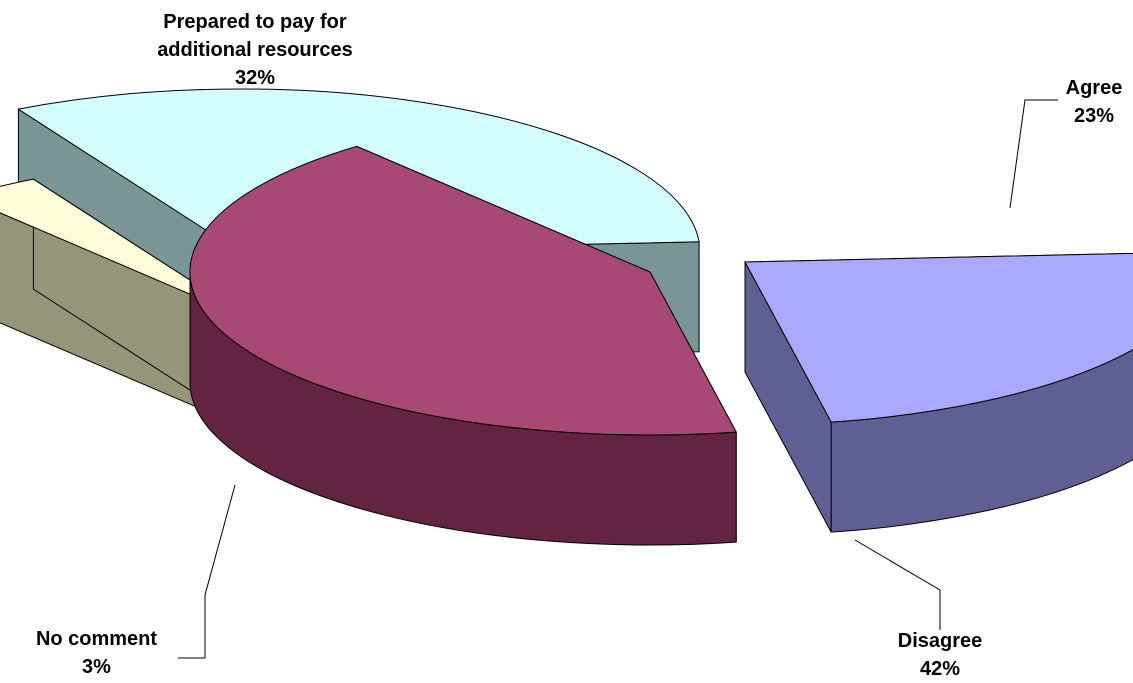 This screenshot has width=1133, height=683. What do you see at coordinates (96, 639) in the screenshot?
I see `slice-name-no-comment: No comment` at bounding box center [96, 639].